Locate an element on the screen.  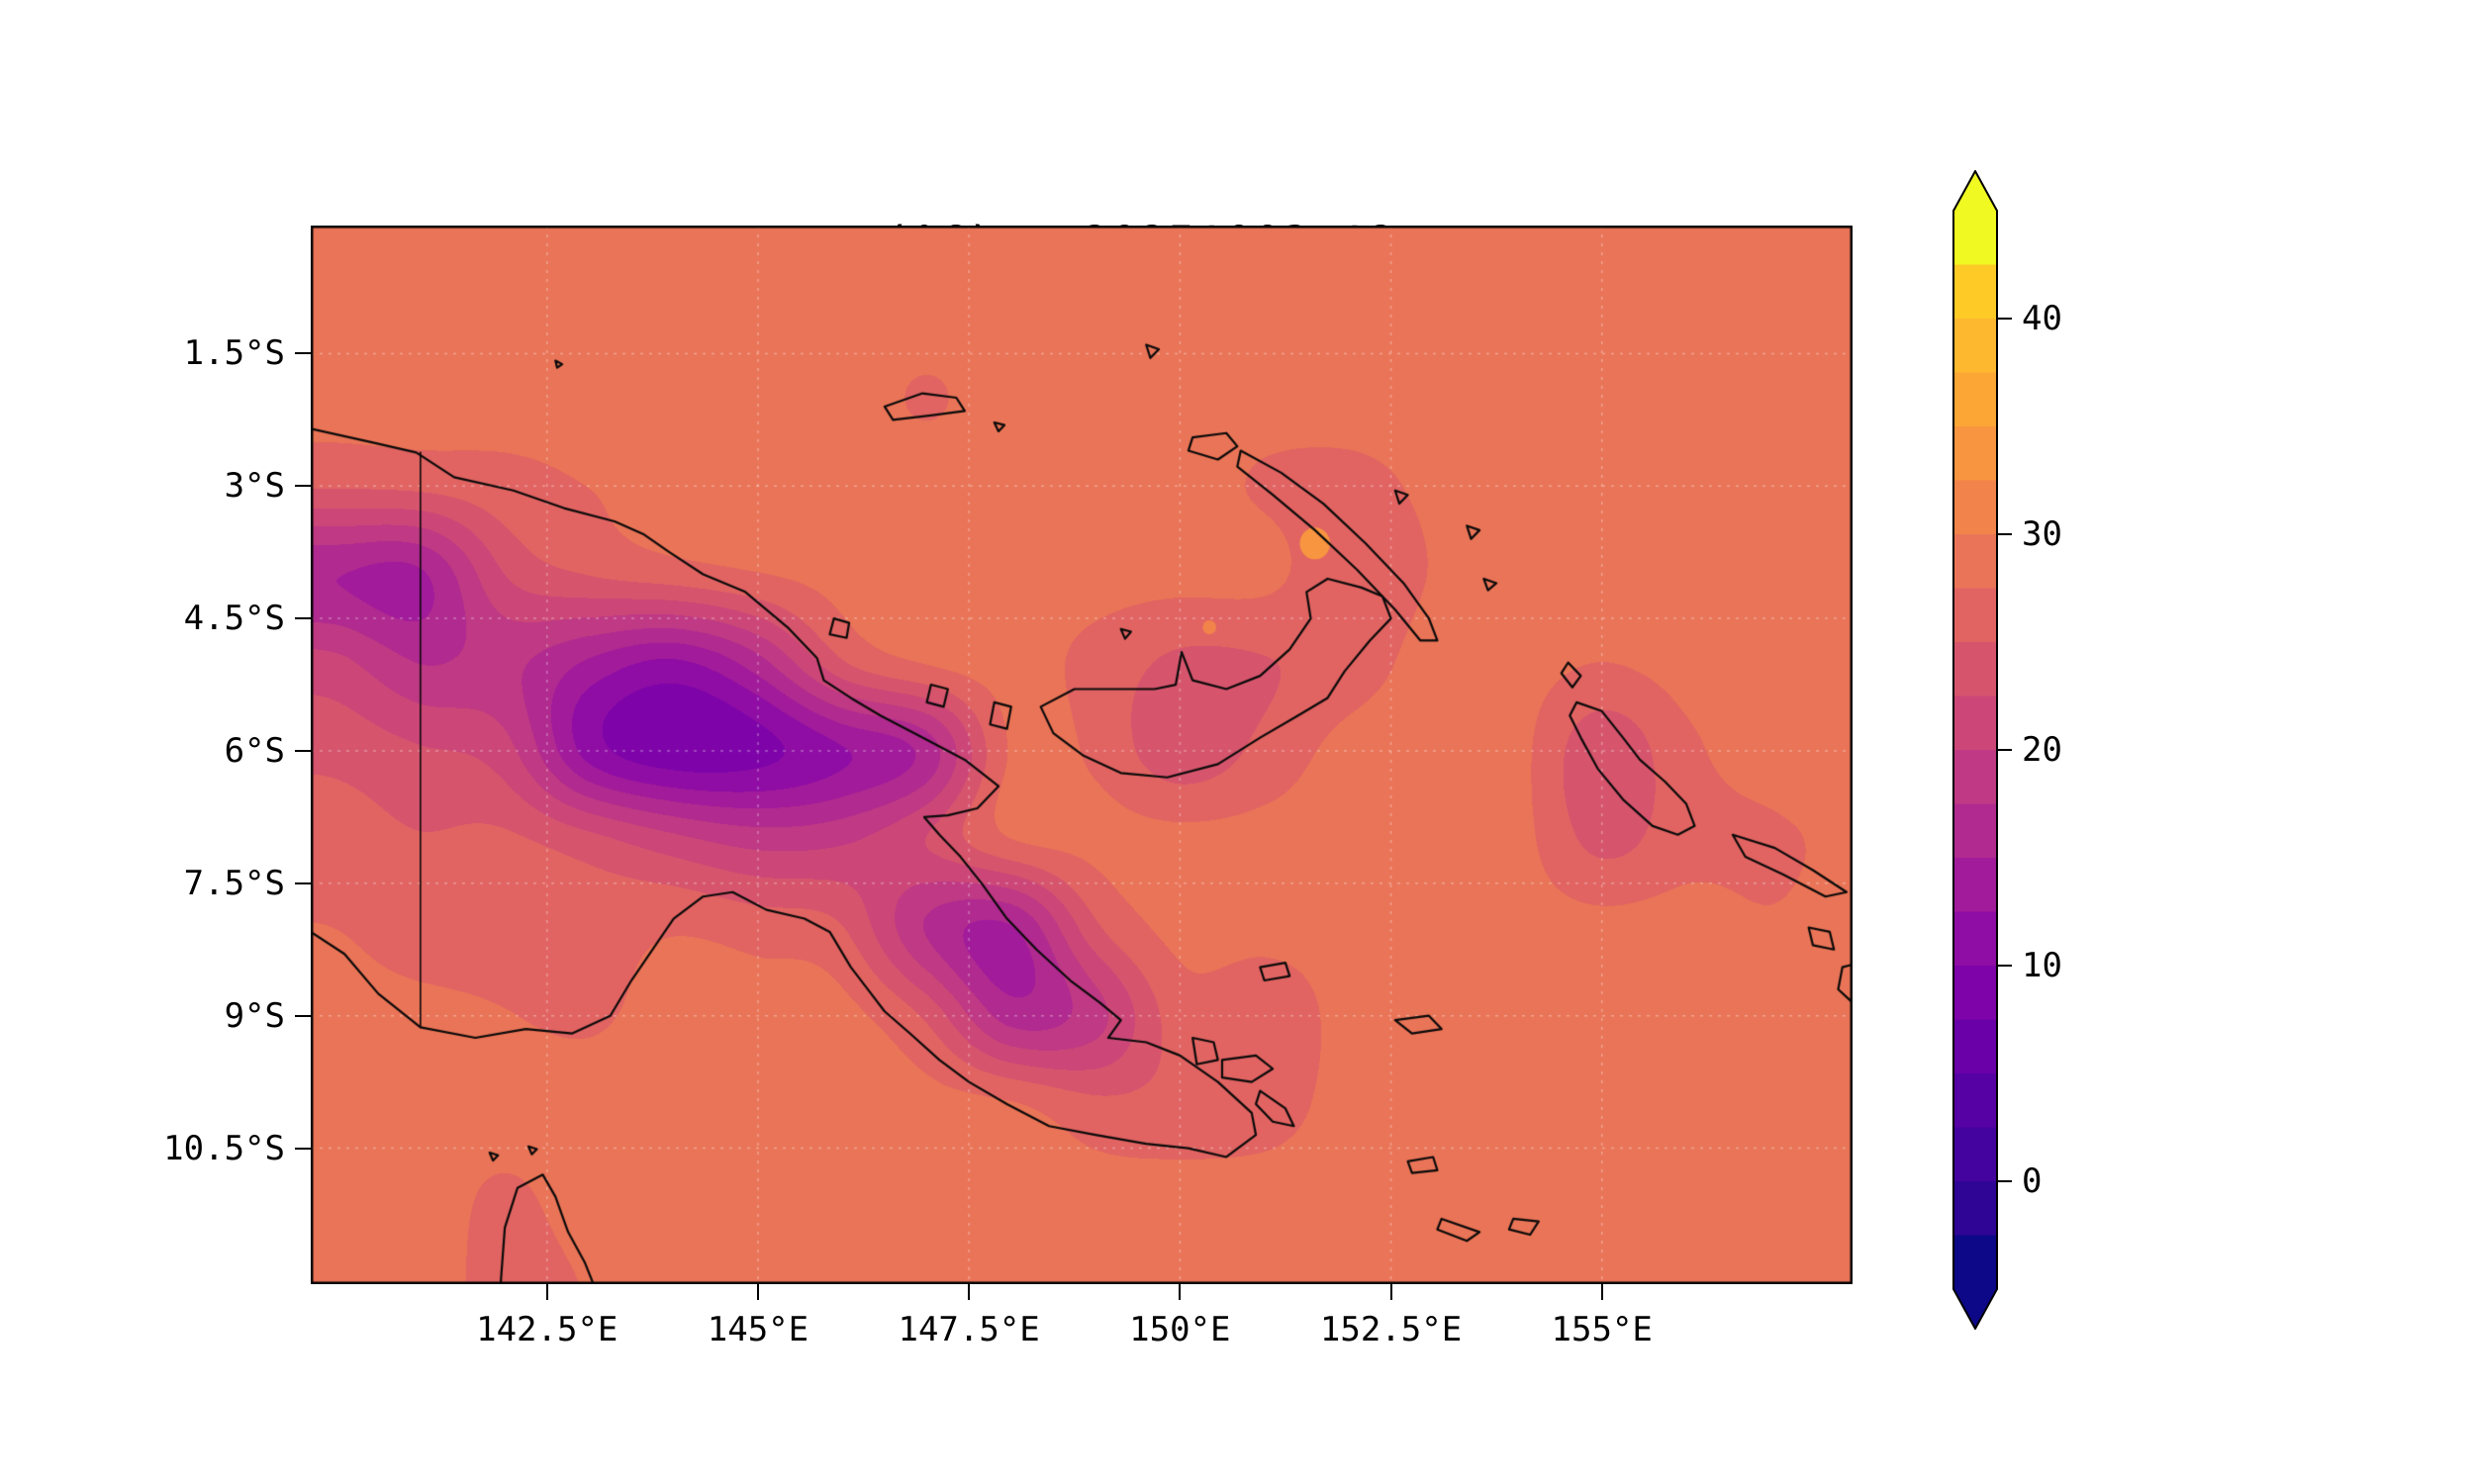
y-axis-tick-label: 9°S is located at coordinates (254, 1015).